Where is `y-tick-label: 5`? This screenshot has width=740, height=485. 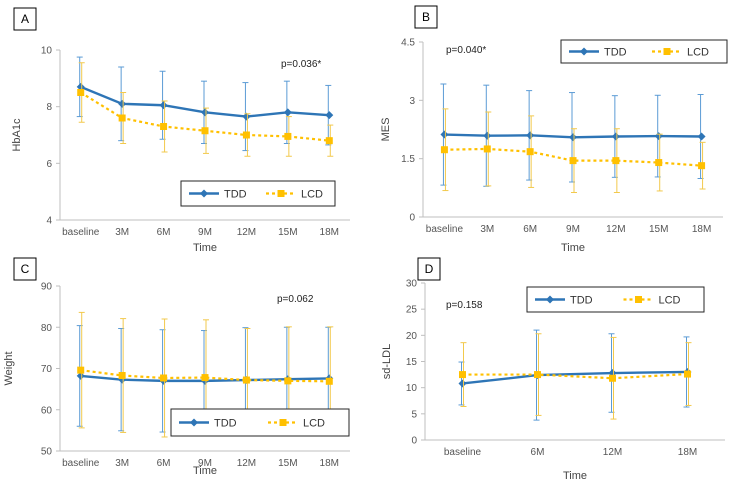 y-tick-label: 5 is located at coordinates (414, 414).